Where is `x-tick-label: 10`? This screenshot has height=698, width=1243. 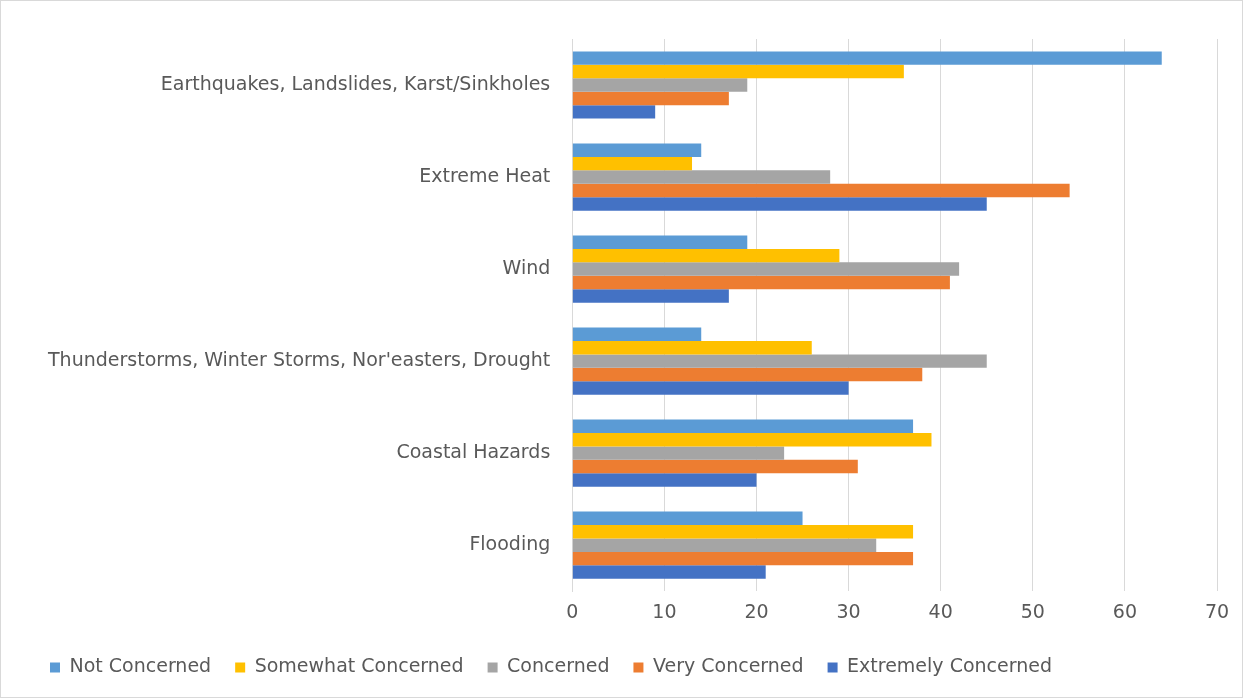 x-tick-label: 10 is located at coordinates (664, 610).